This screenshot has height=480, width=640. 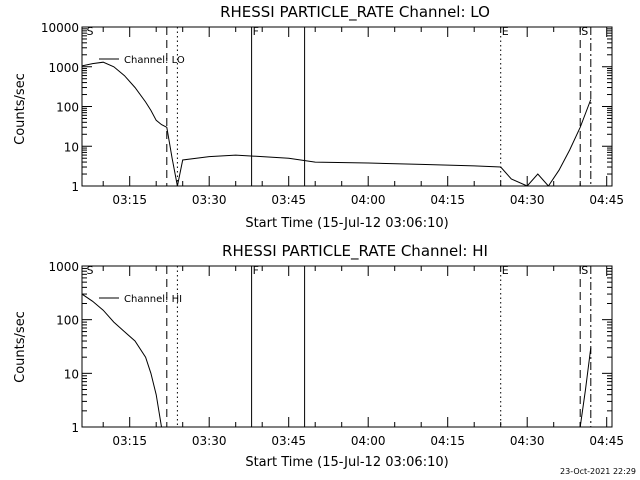 I want to click on hi-x-tick-label: 04:15, so click(x=447, y=441).